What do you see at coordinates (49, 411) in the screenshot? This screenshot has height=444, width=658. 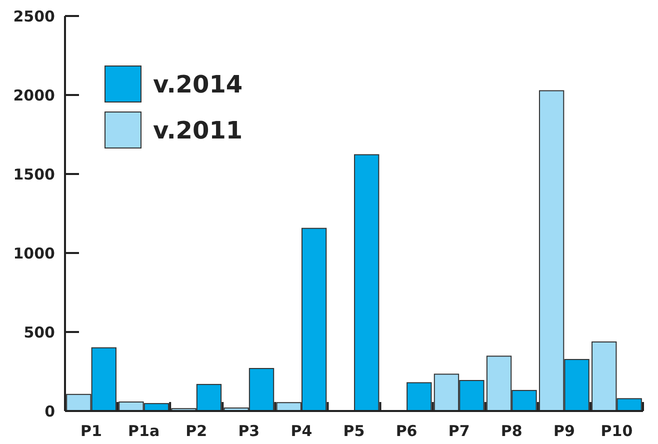 I see `y-tick-label: 0` at bounding box center [49, 411].